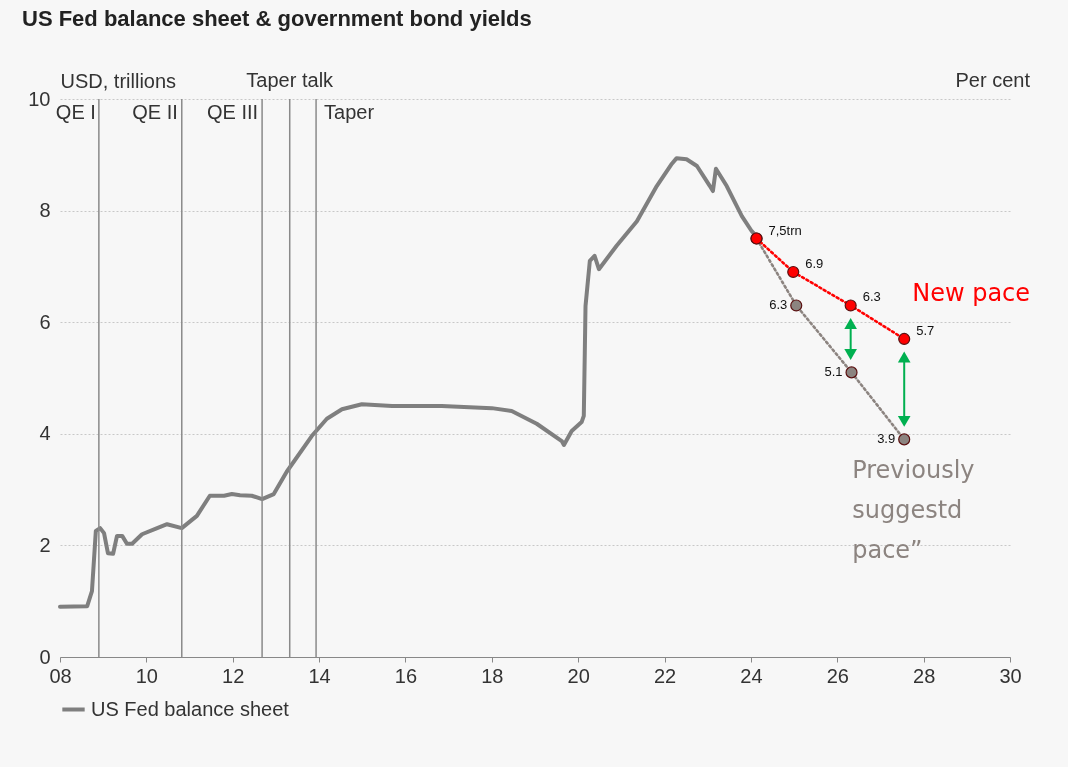 The height and width of the screenshot is (767, 1068). I want to click on x-tick-label: 22, so click(665, 675).